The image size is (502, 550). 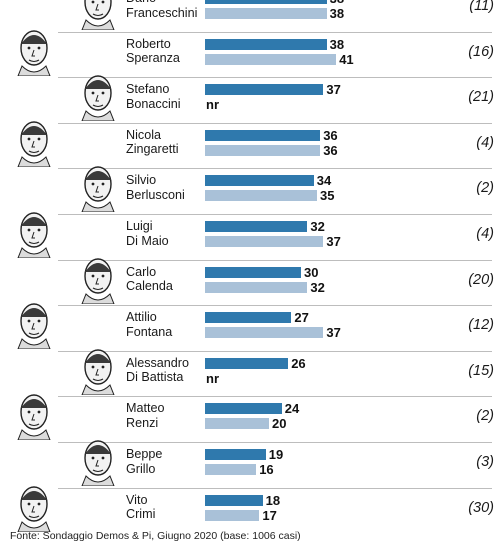 What do you see at coordinates (311, 272) in the screenshot?
I see `value-label-series-1: 30` at bounding box center [311, 272].